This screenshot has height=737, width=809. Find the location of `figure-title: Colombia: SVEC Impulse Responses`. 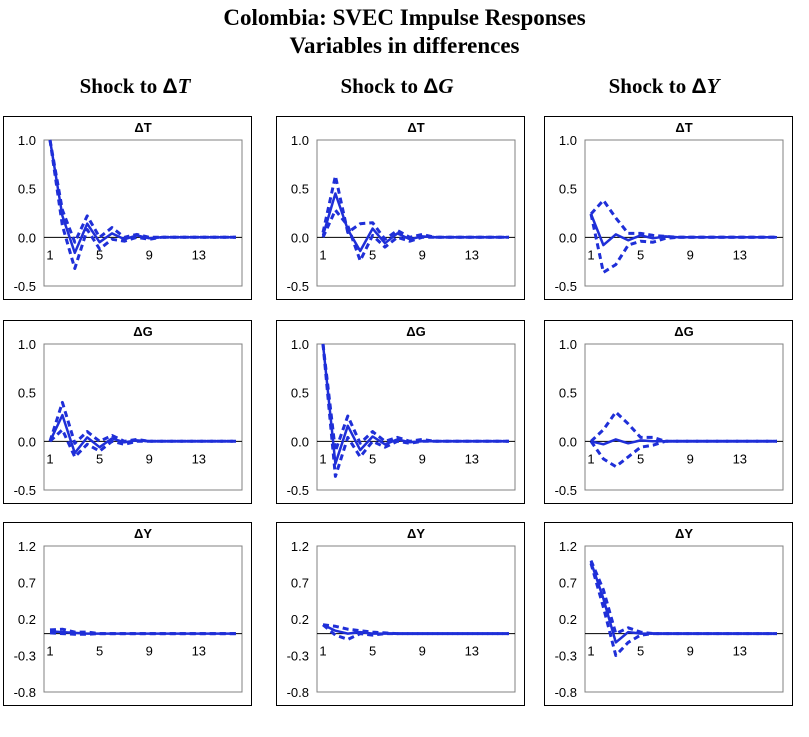

figure-title: Colombia: SVEC Impulse Responses is located at coordinates (404, 17).